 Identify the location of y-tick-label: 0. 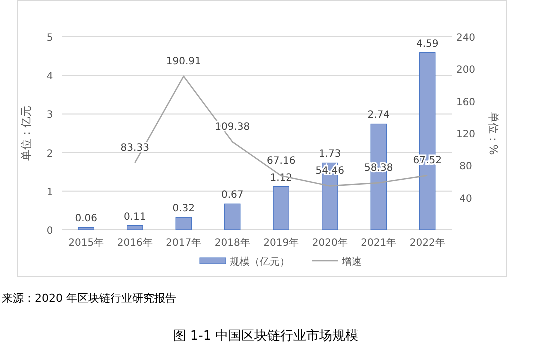
(50, 231).